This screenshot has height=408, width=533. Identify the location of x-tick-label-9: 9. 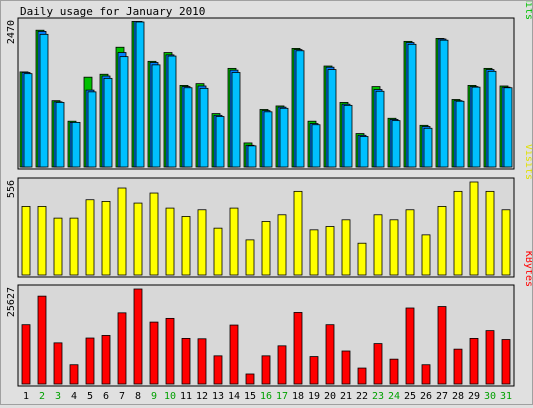
(154, 396).